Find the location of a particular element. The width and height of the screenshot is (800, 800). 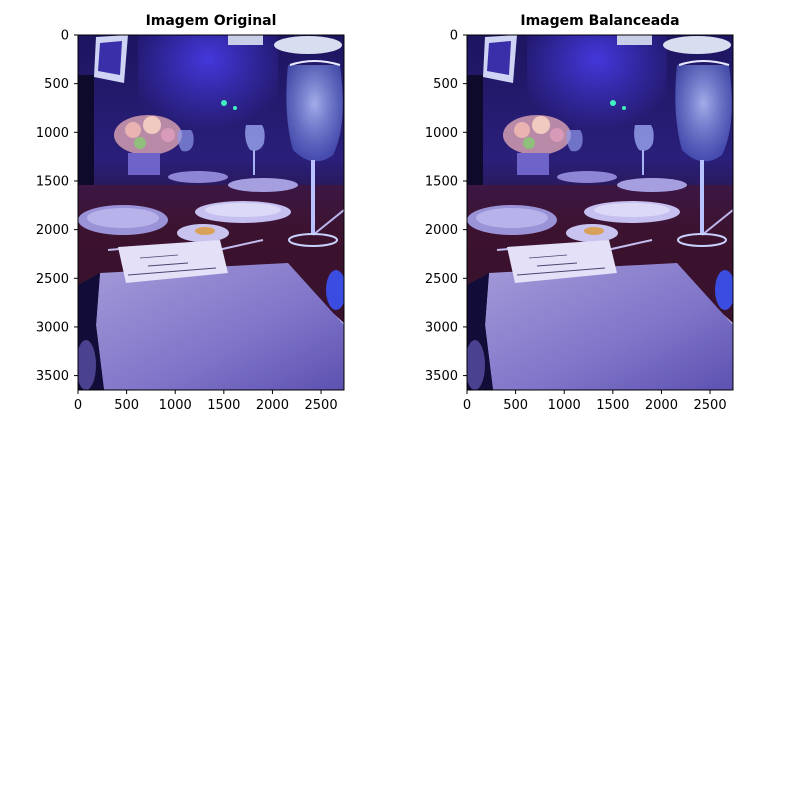

panel-title: Imagem Original is located at coordinates (211, 21).